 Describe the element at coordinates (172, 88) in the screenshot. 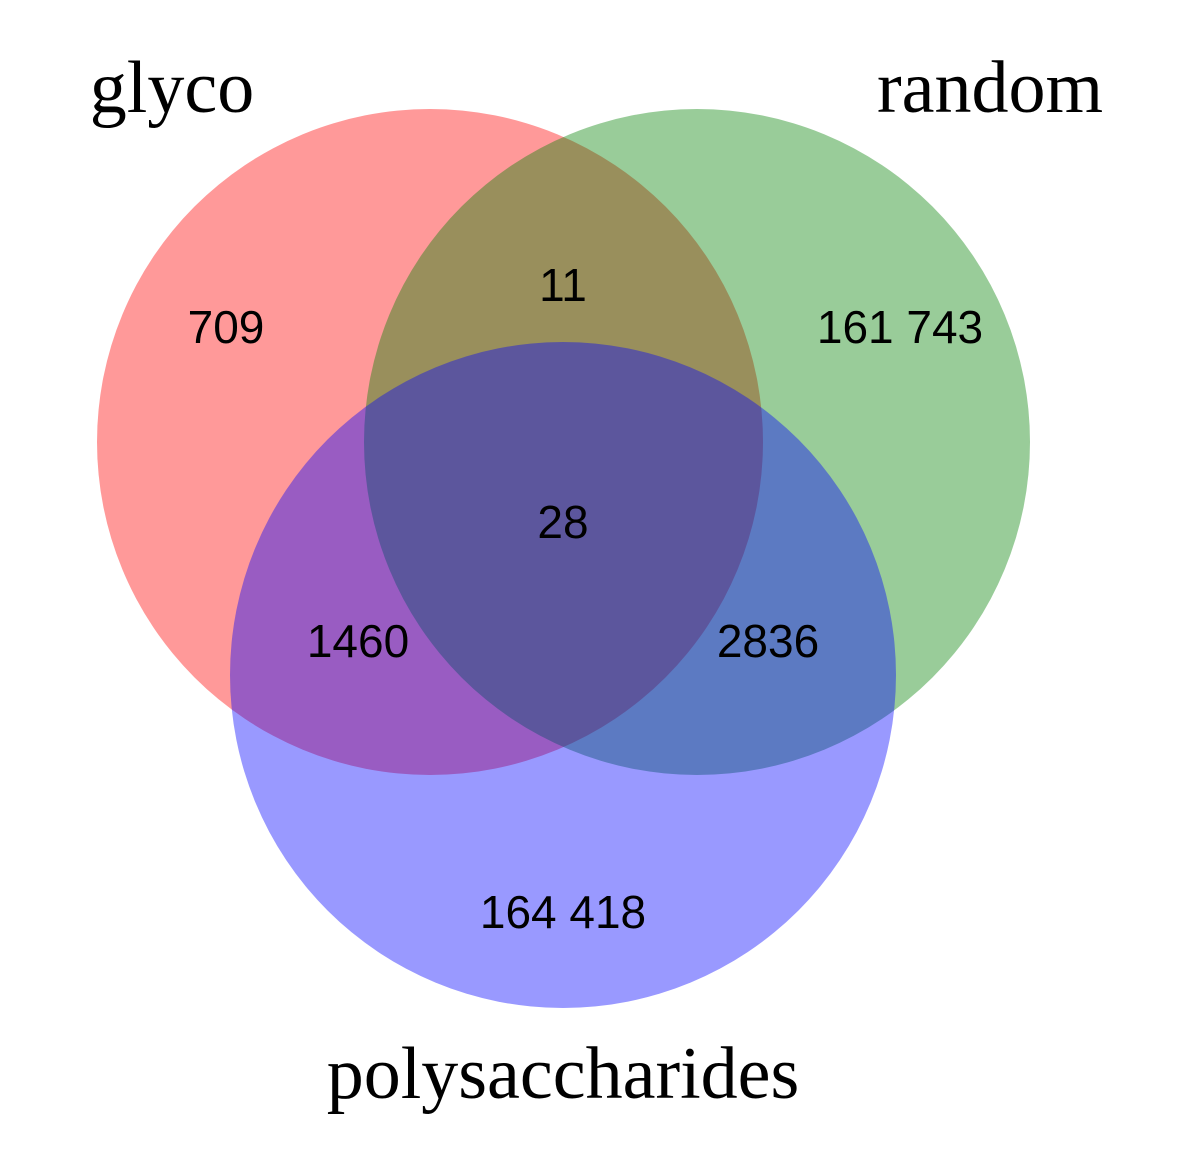

I see `glyco-set-label: glyco` at that location.